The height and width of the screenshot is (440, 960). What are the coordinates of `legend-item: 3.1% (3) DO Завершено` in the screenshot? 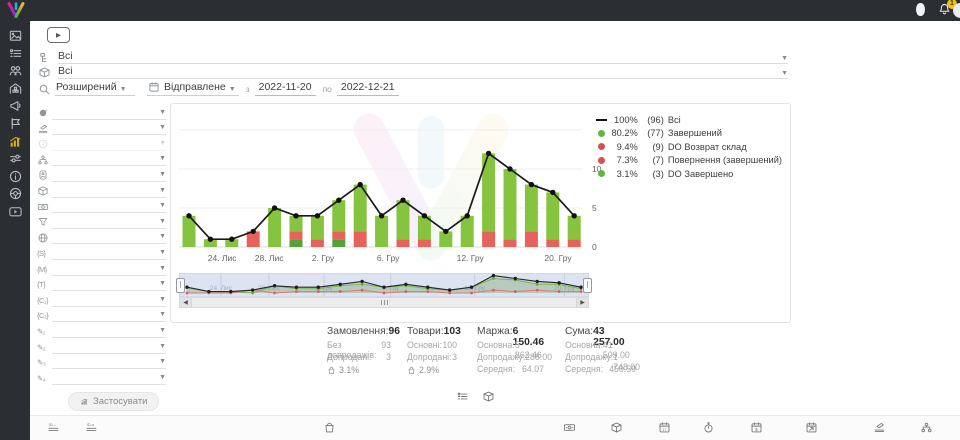 It's located at (688, 174).